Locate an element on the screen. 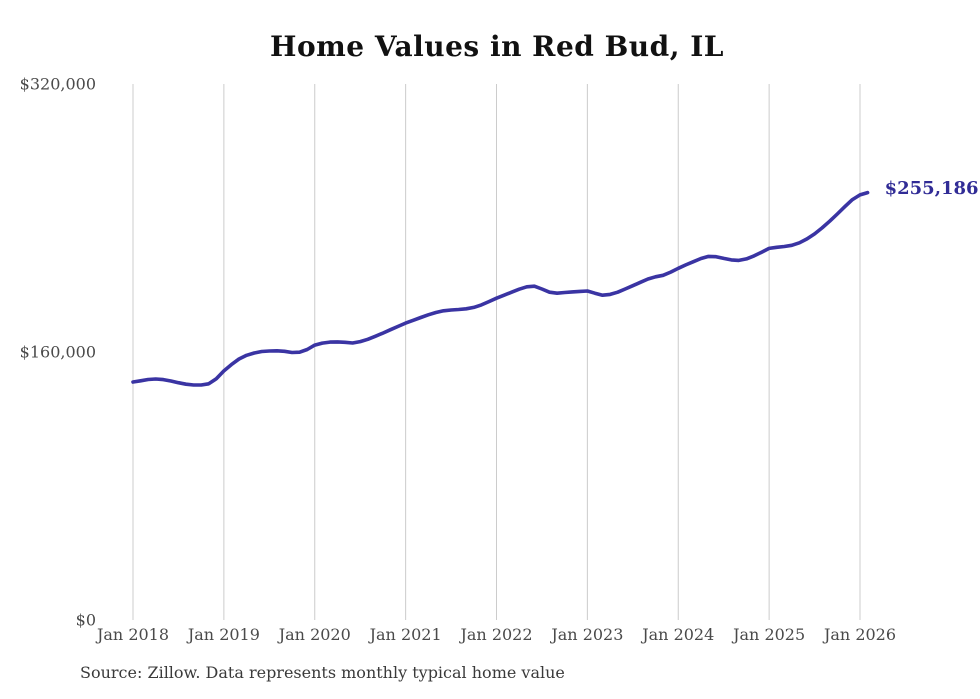 This screenshot has width=980, height=699. x-tick-label: Jan 2026 is located at coordinates (859, 634).